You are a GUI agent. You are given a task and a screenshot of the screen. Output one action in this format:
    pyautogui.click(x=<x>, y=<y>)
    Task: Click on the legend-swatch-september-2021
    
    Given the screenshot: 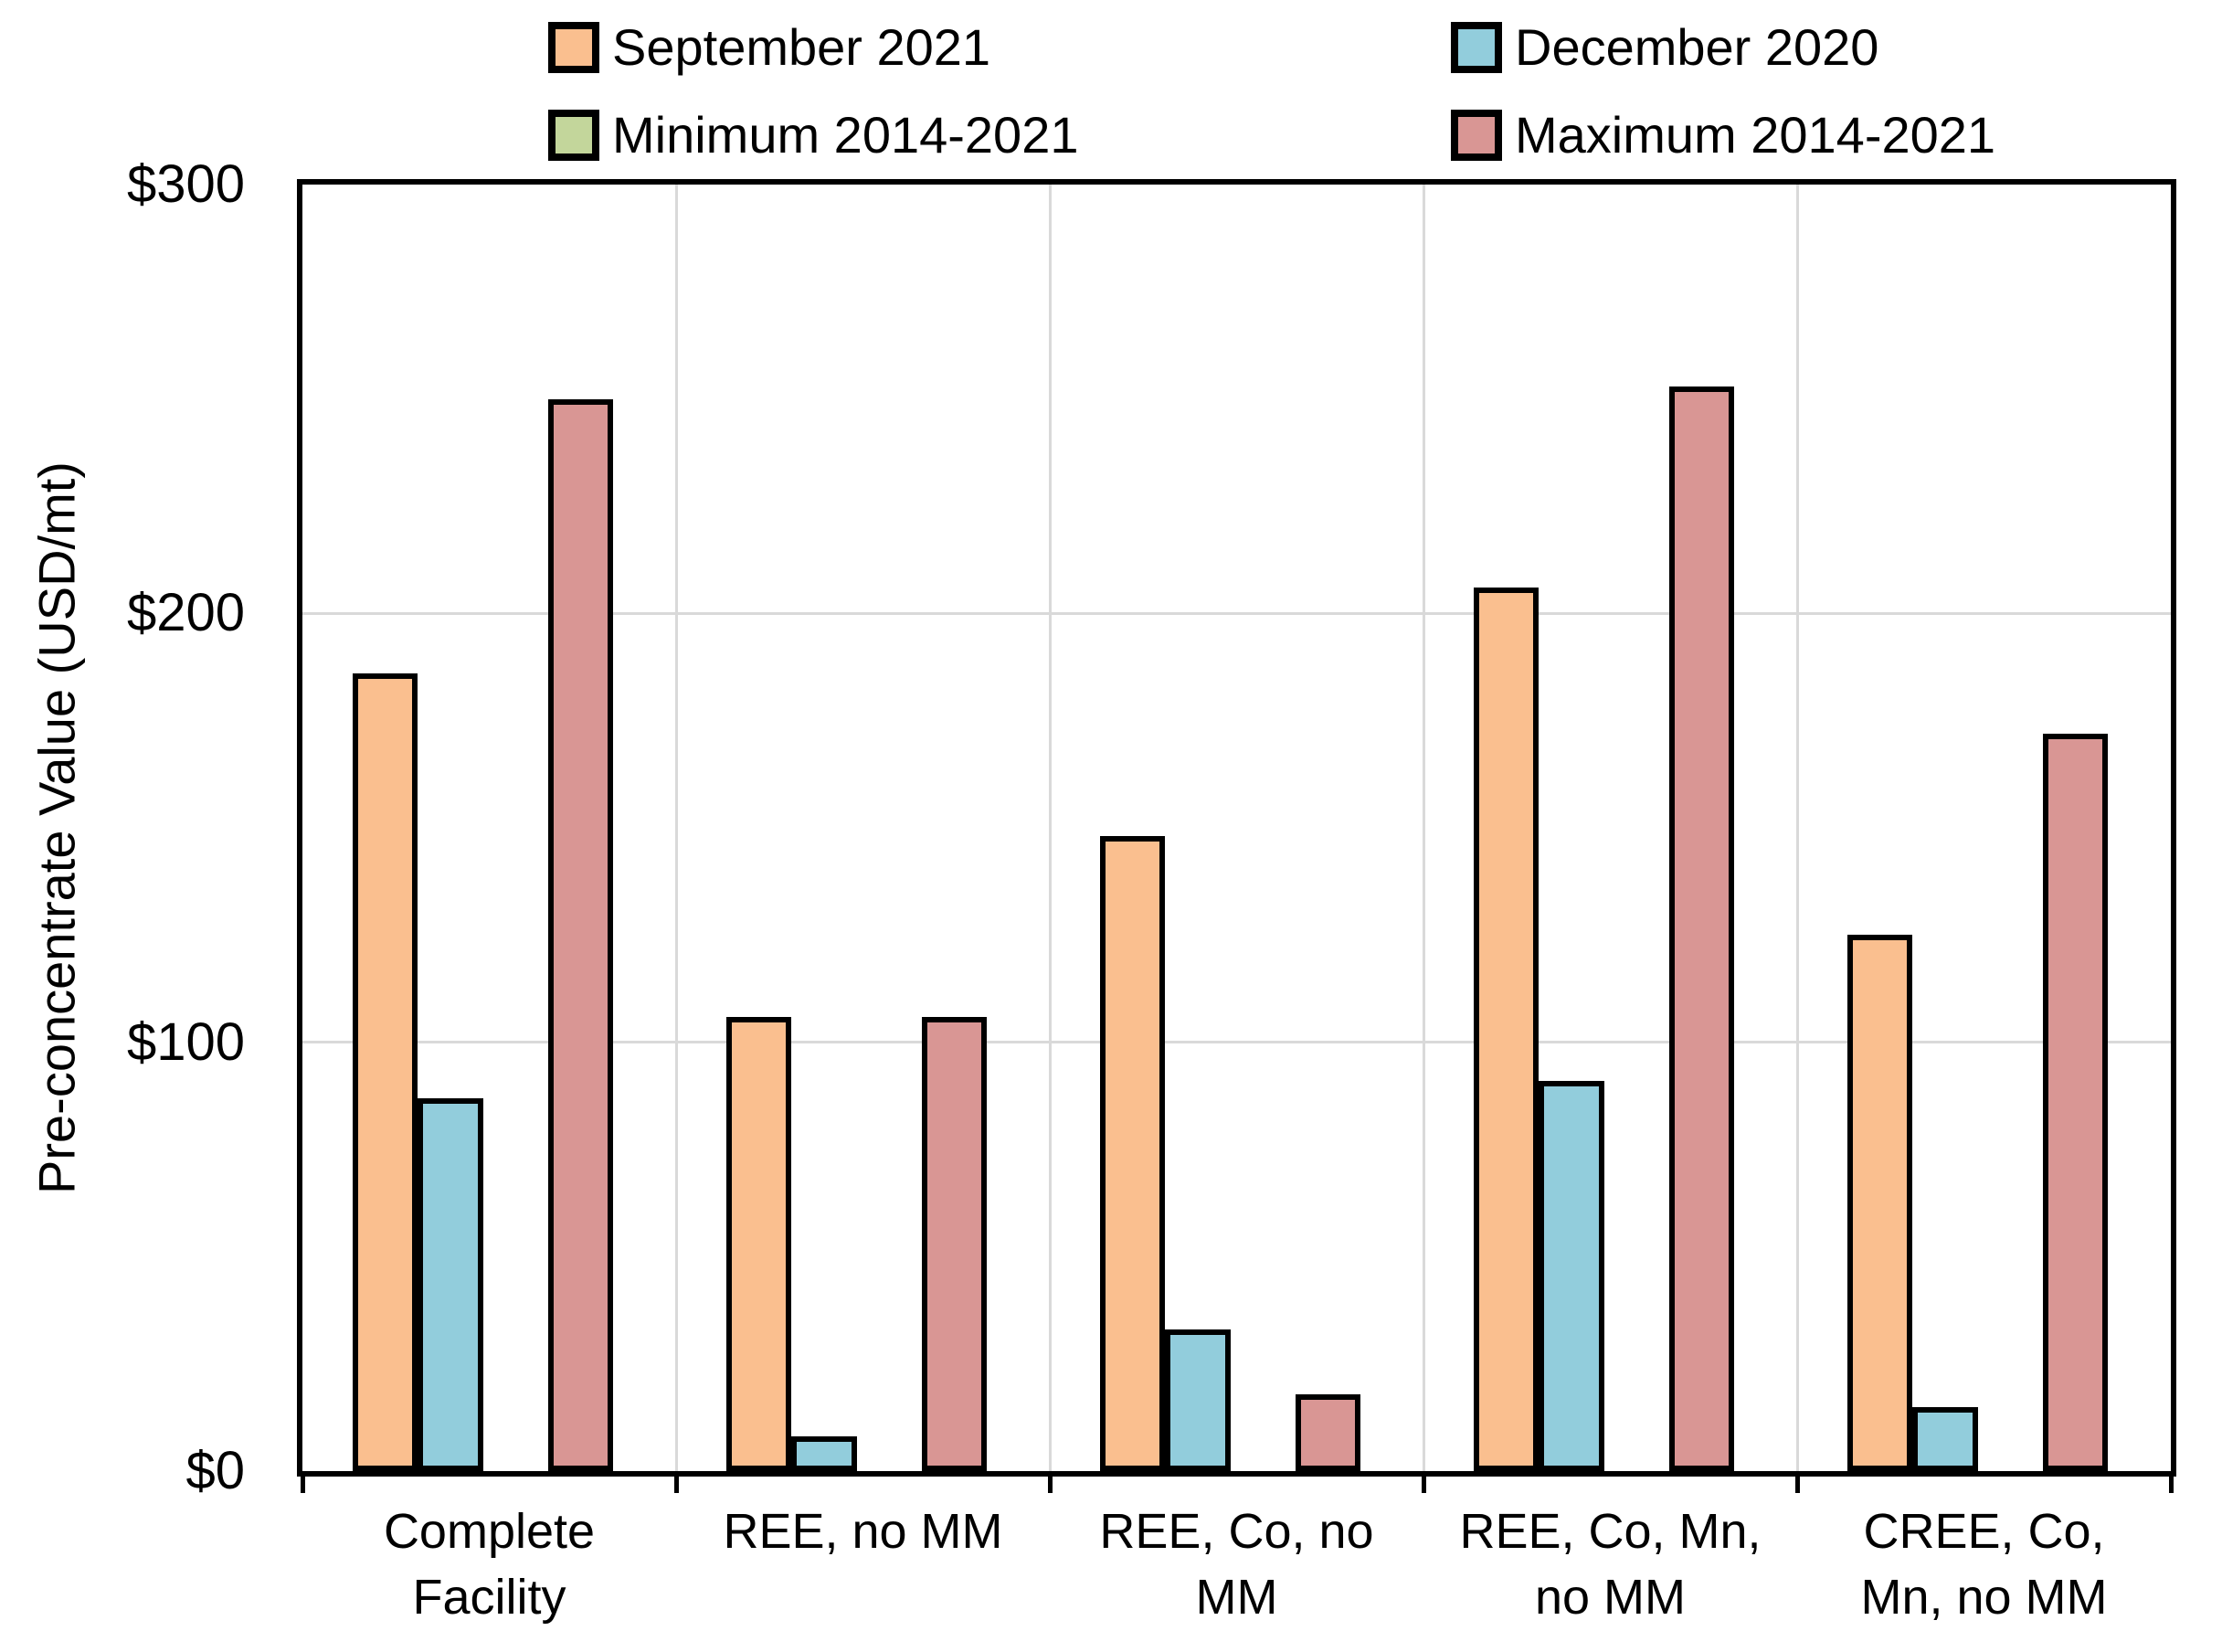 What is the action you would take?
    pyautogui.click(x=573, y=48)
    